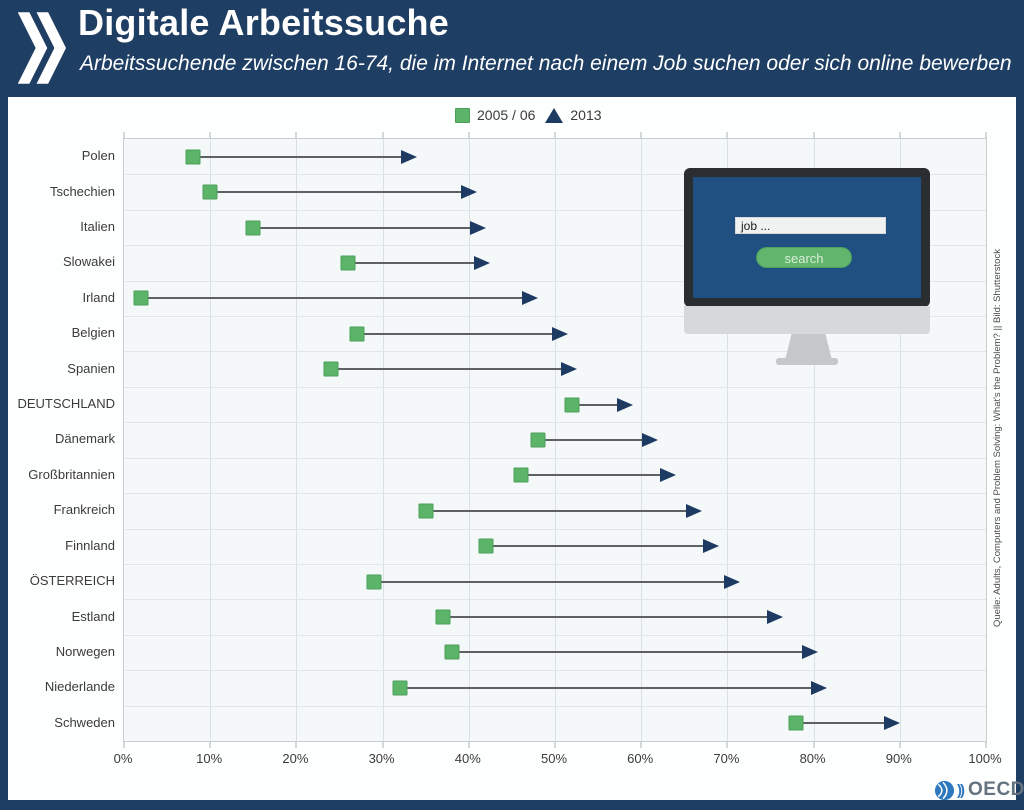 This screenshot has width=1024, height=810. Describe the element at coordinates (90, 545) in the screenshot. I see `country-label: Finnland` at that location.